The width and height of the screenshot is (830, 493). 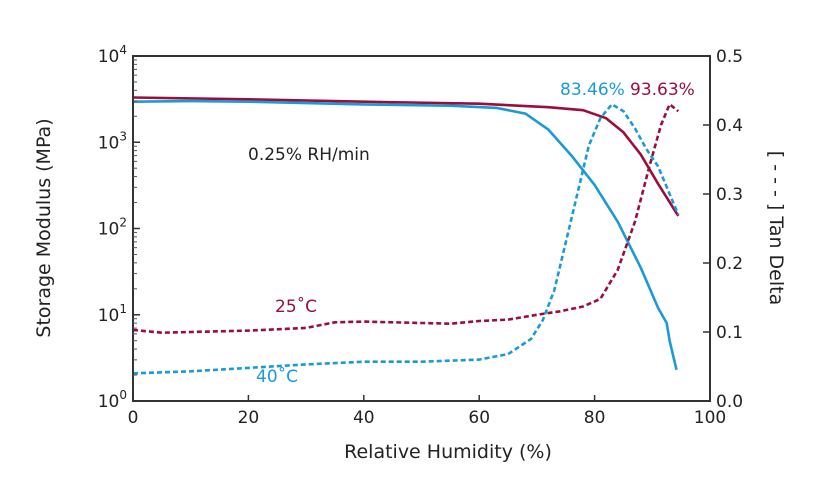 I want to click on x-tick-label: 80, so click(x=595, y=418).